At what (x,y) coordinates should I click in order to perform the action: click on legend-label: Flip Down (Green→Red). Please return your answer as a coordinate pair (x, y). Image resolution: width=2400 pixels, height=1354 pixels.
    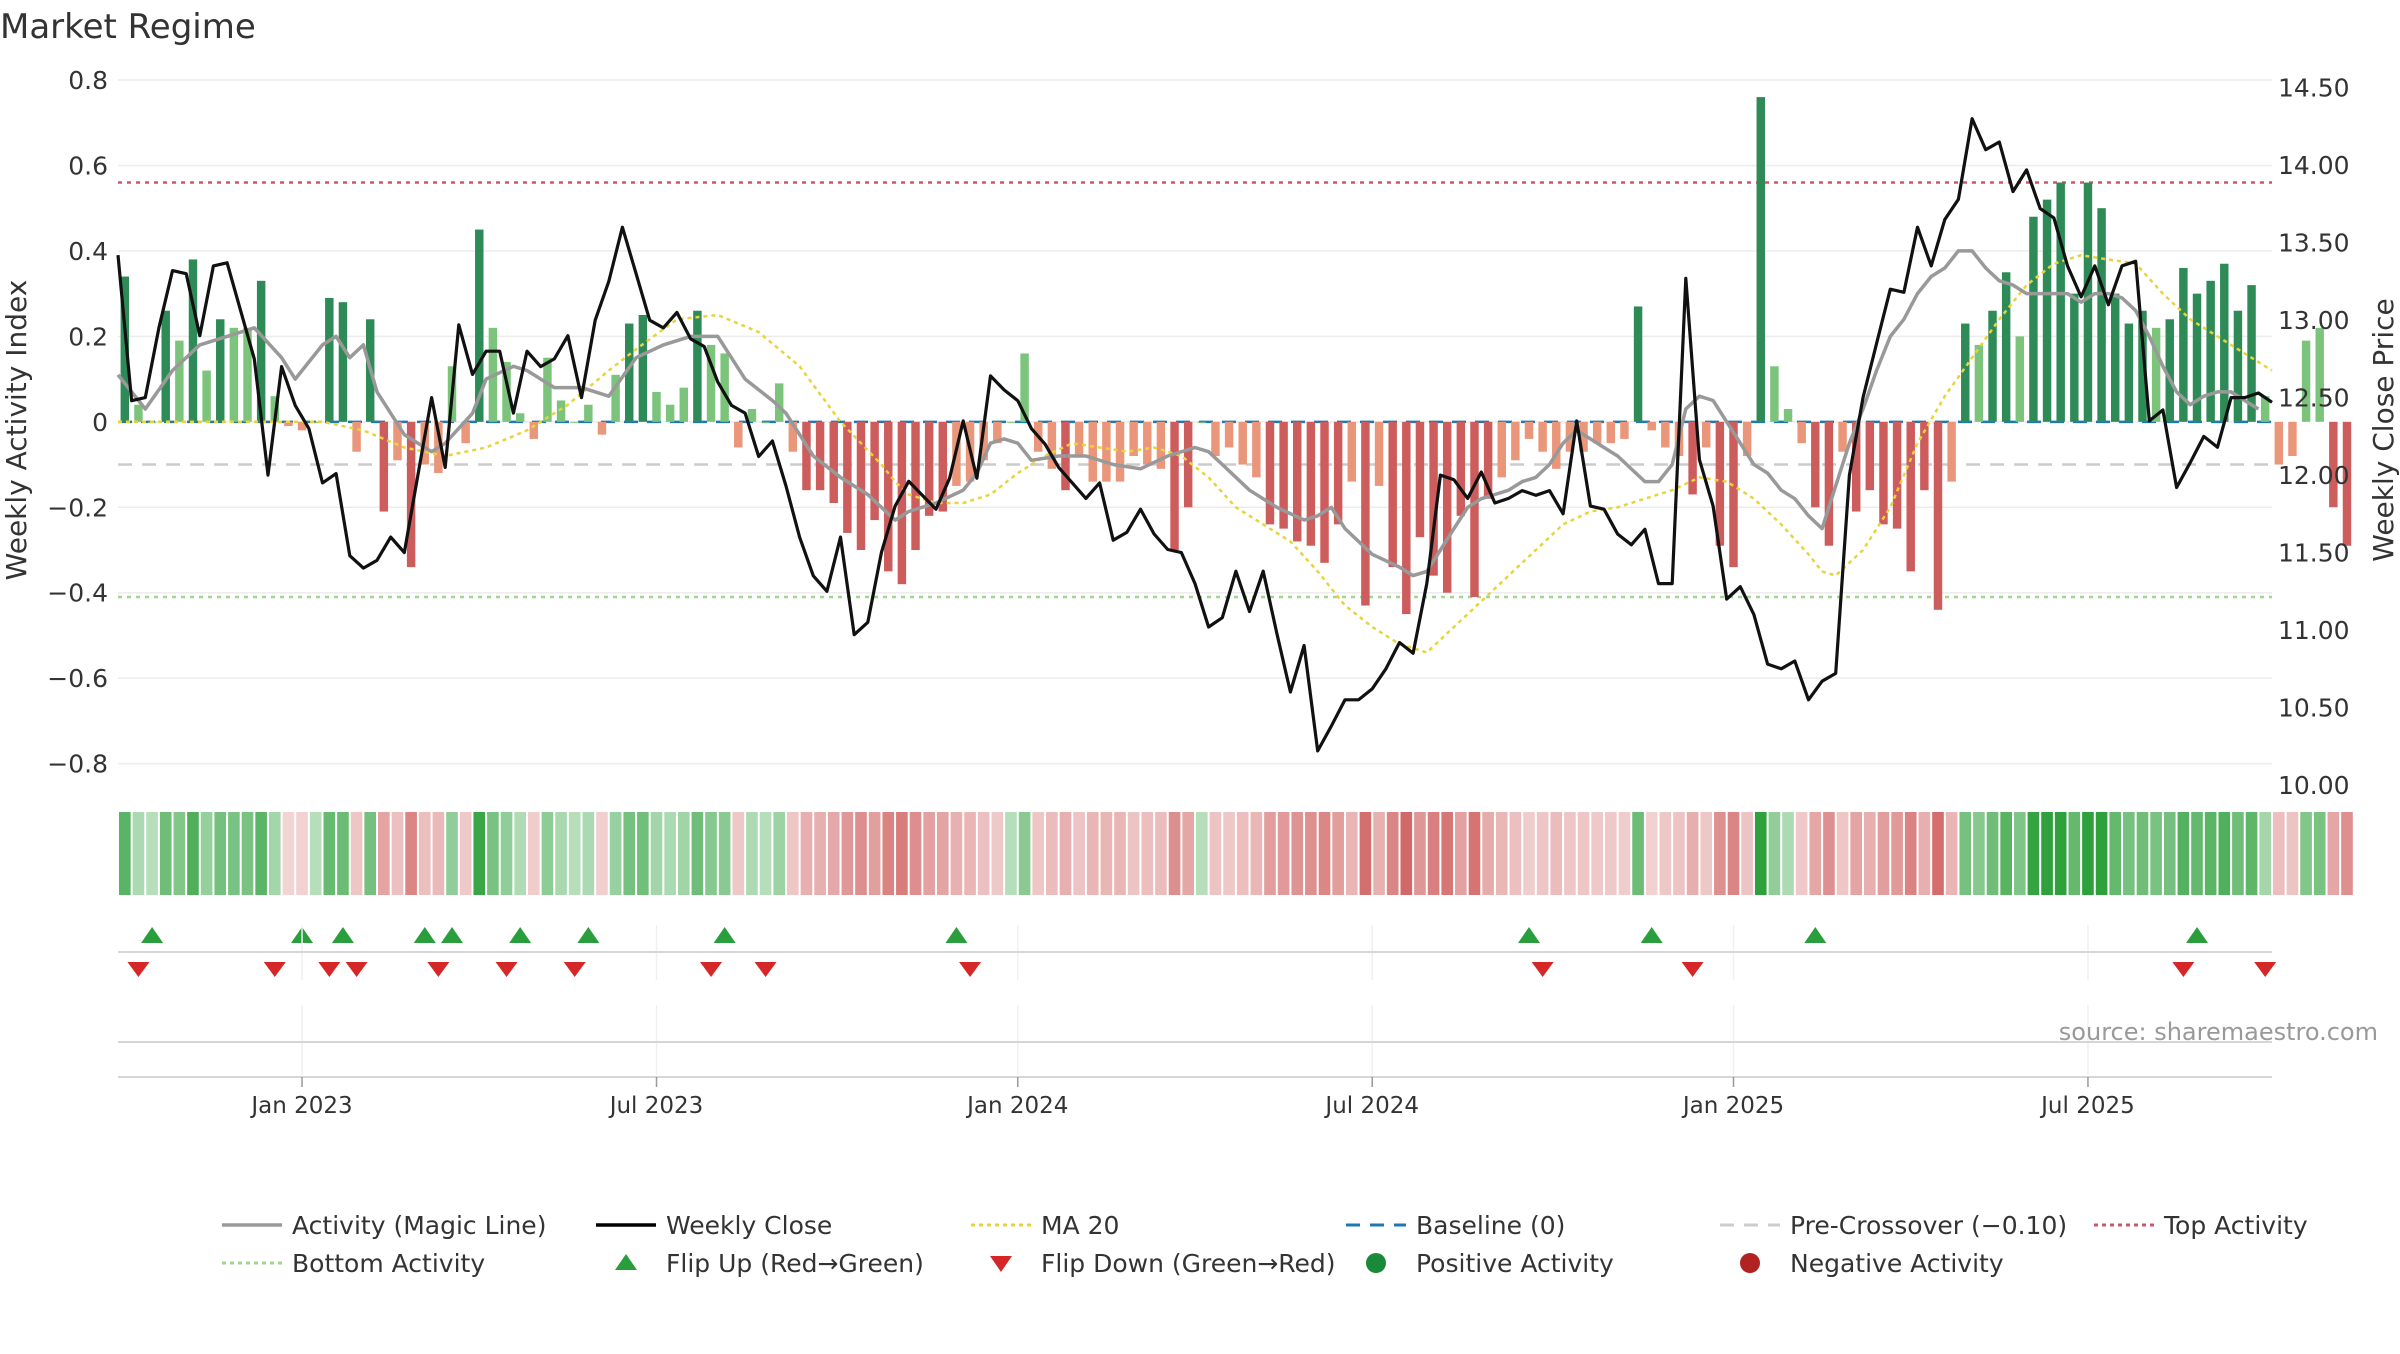
    Looking at the image, I should click on (1188, 1263).